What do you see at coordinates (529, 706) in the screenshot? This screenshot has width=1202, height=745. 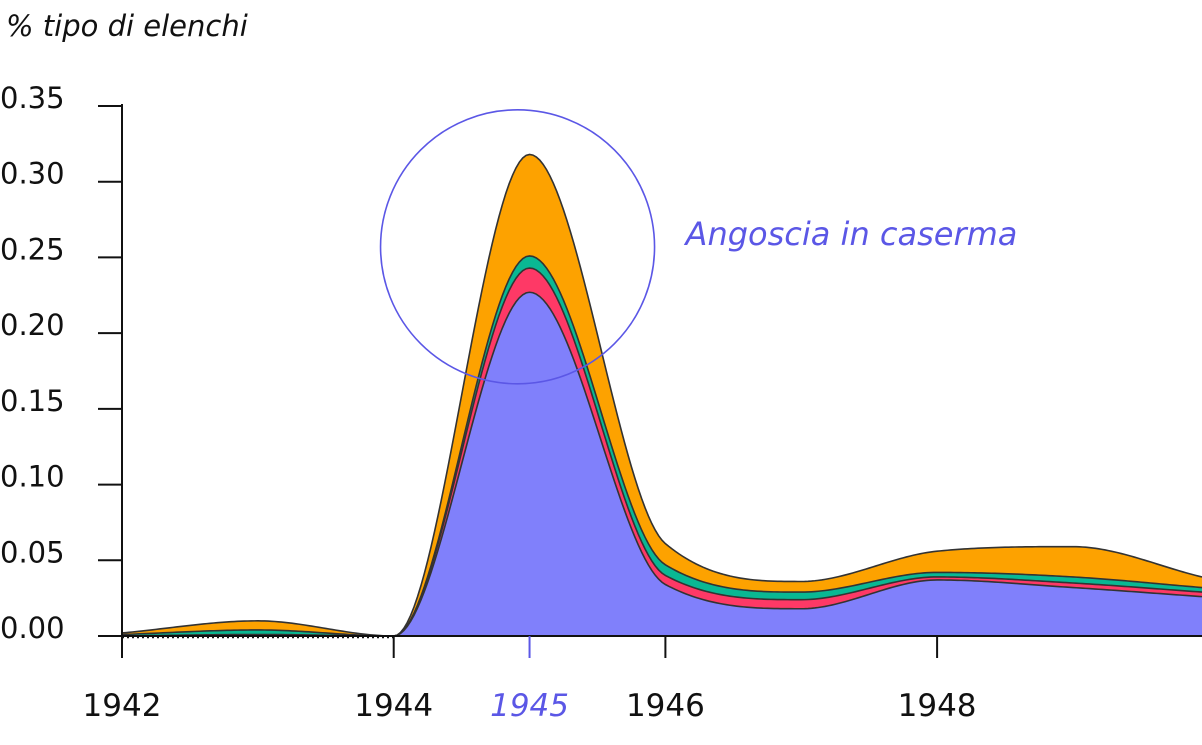 I see `highlight-year-label: 1945` at bounding box center [529, 706].